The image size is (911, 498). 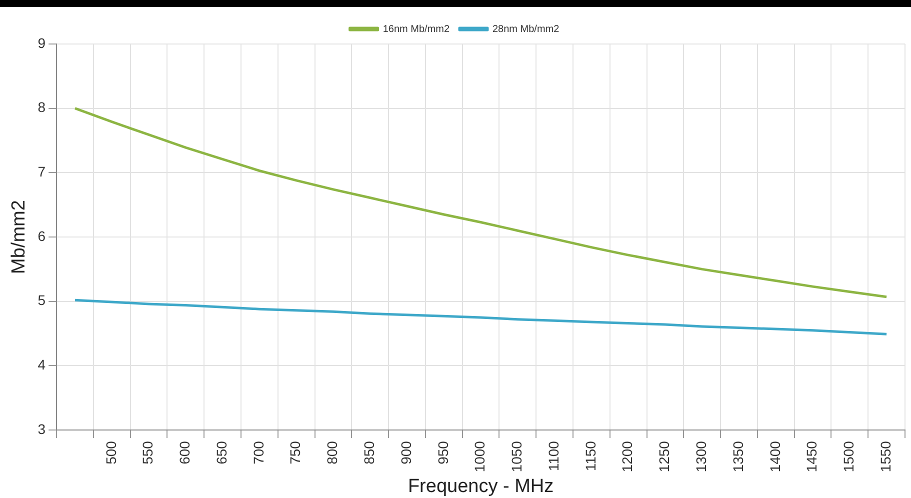 I want to click on x-tick-label: 1050, so click(x=516, y=456).